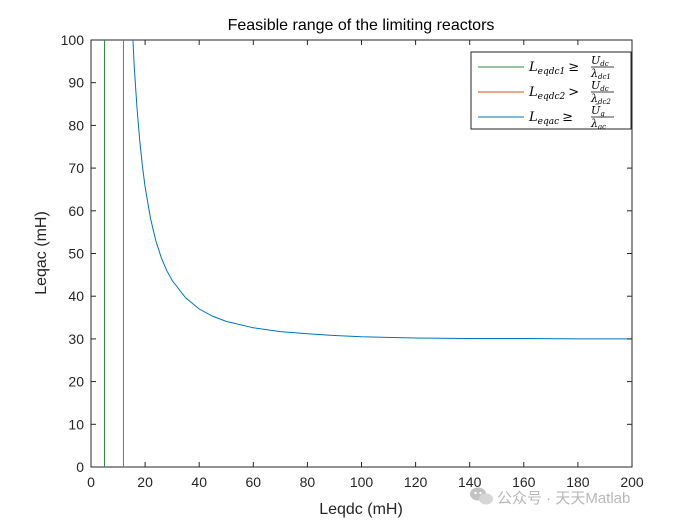 The height and width of the screenshot is (525, 700). What do you see at coordinates (73, 40) in the screenshot?
I see `y-tick-label-10: 100` at bounding box center [73, 40].